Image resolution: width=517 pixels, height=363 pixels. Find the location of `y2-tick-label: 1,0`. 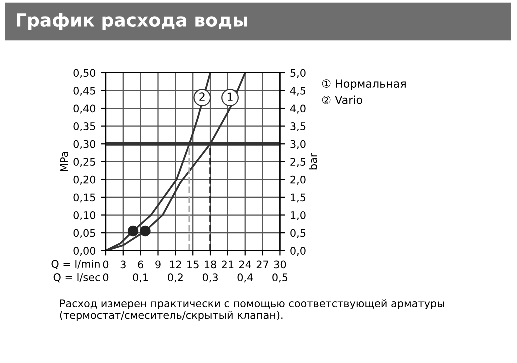

y2-tick-label: 1,0 is located at coordinates (298, 215).